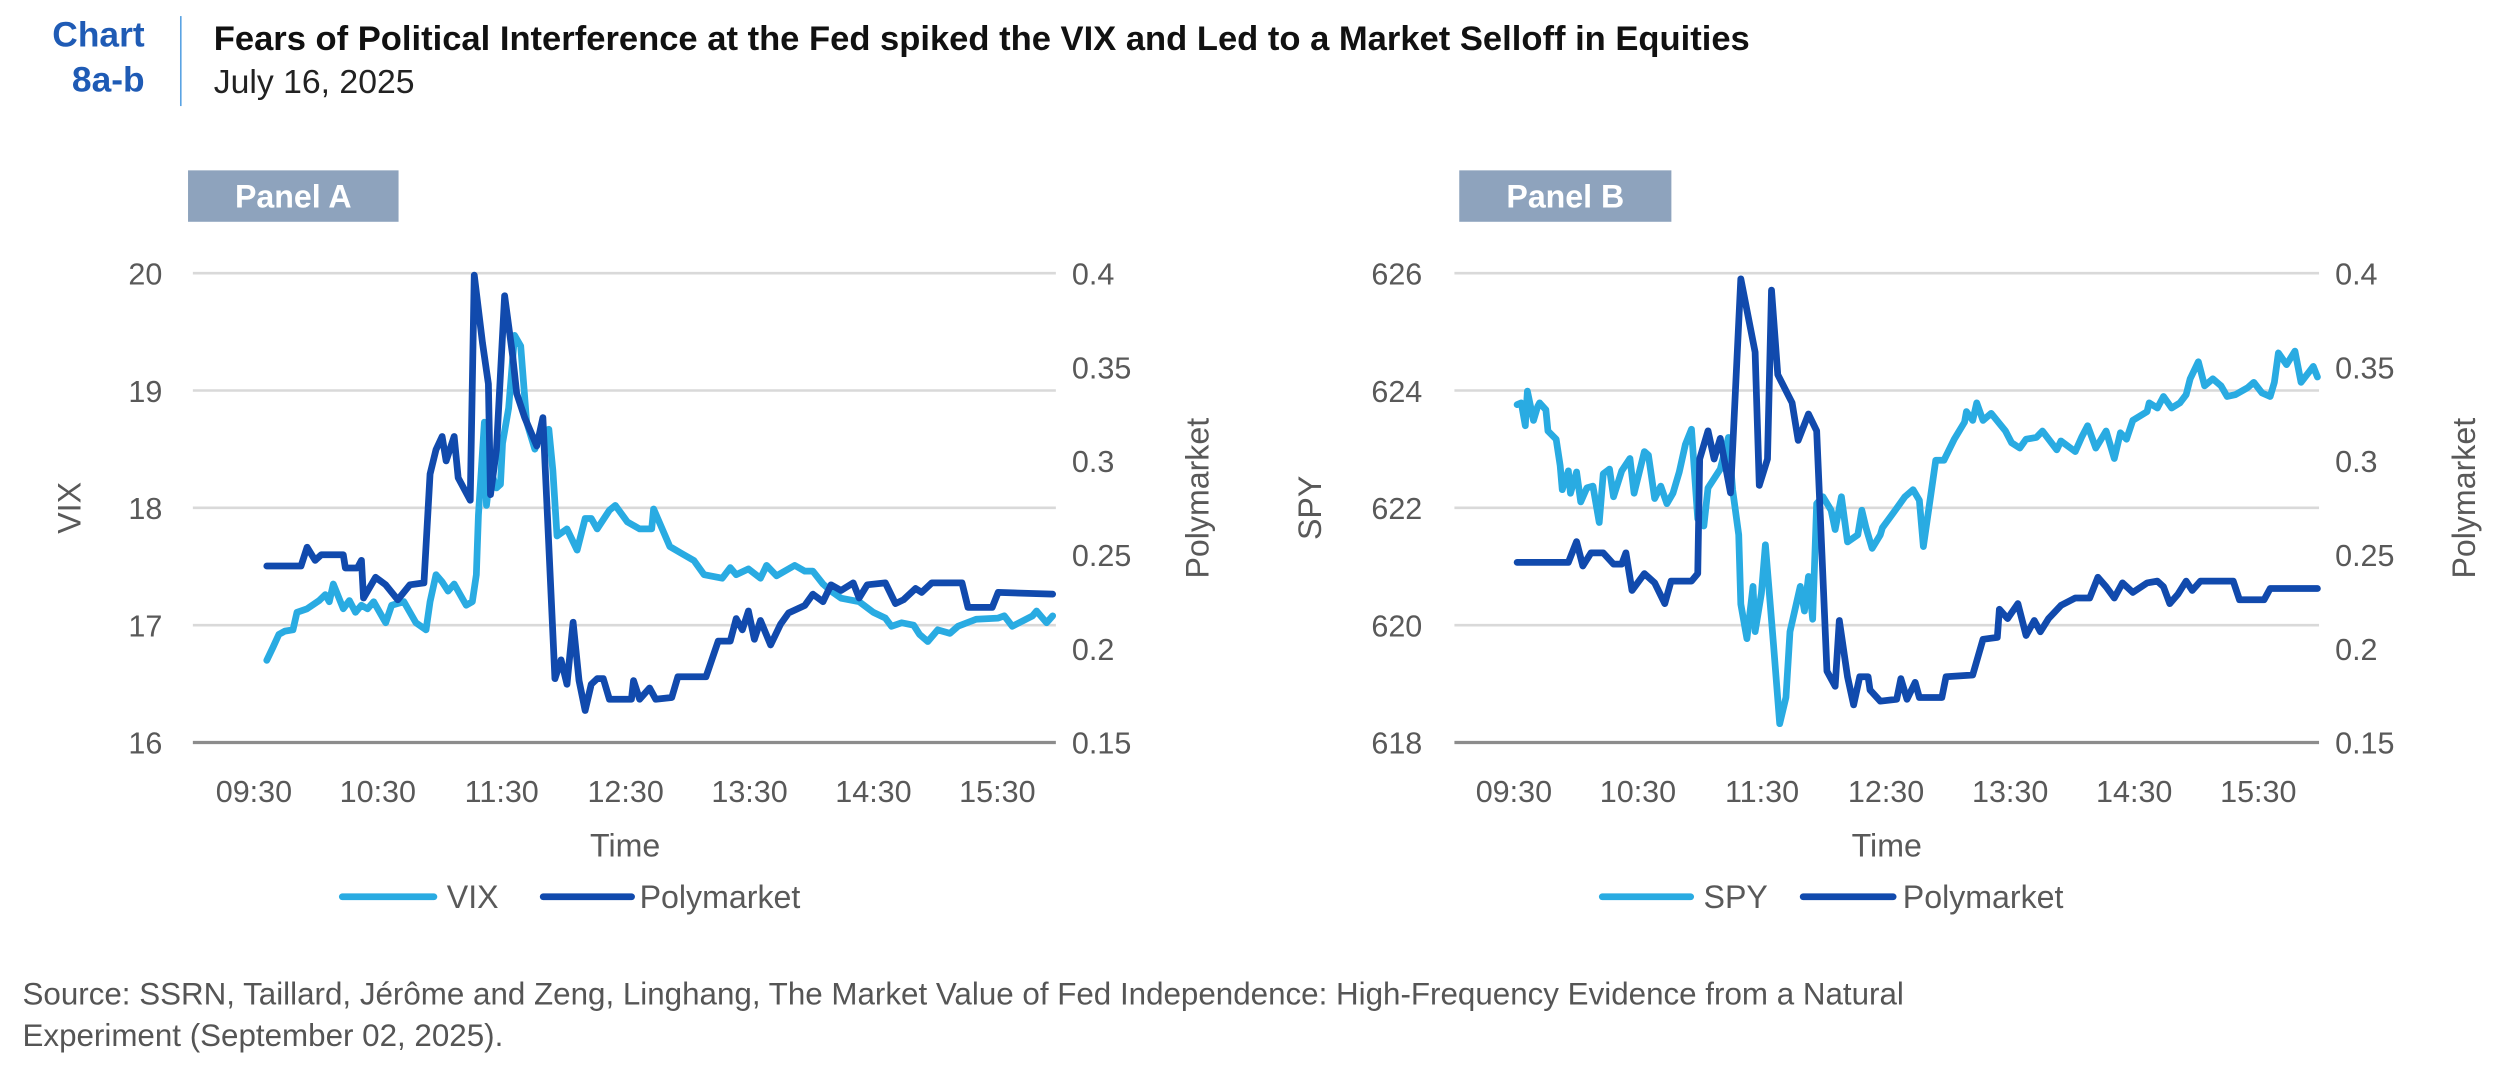  What do you see at coordinates (1736, 897) in the screenshot?
I see `legend-label-spy: SPY` at bounding box center [1736, 897].